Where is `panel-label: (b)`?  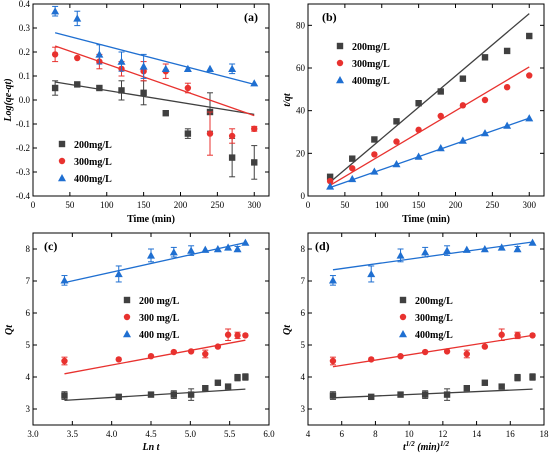
panel-label: (b) is located at coordinates (329, 17).